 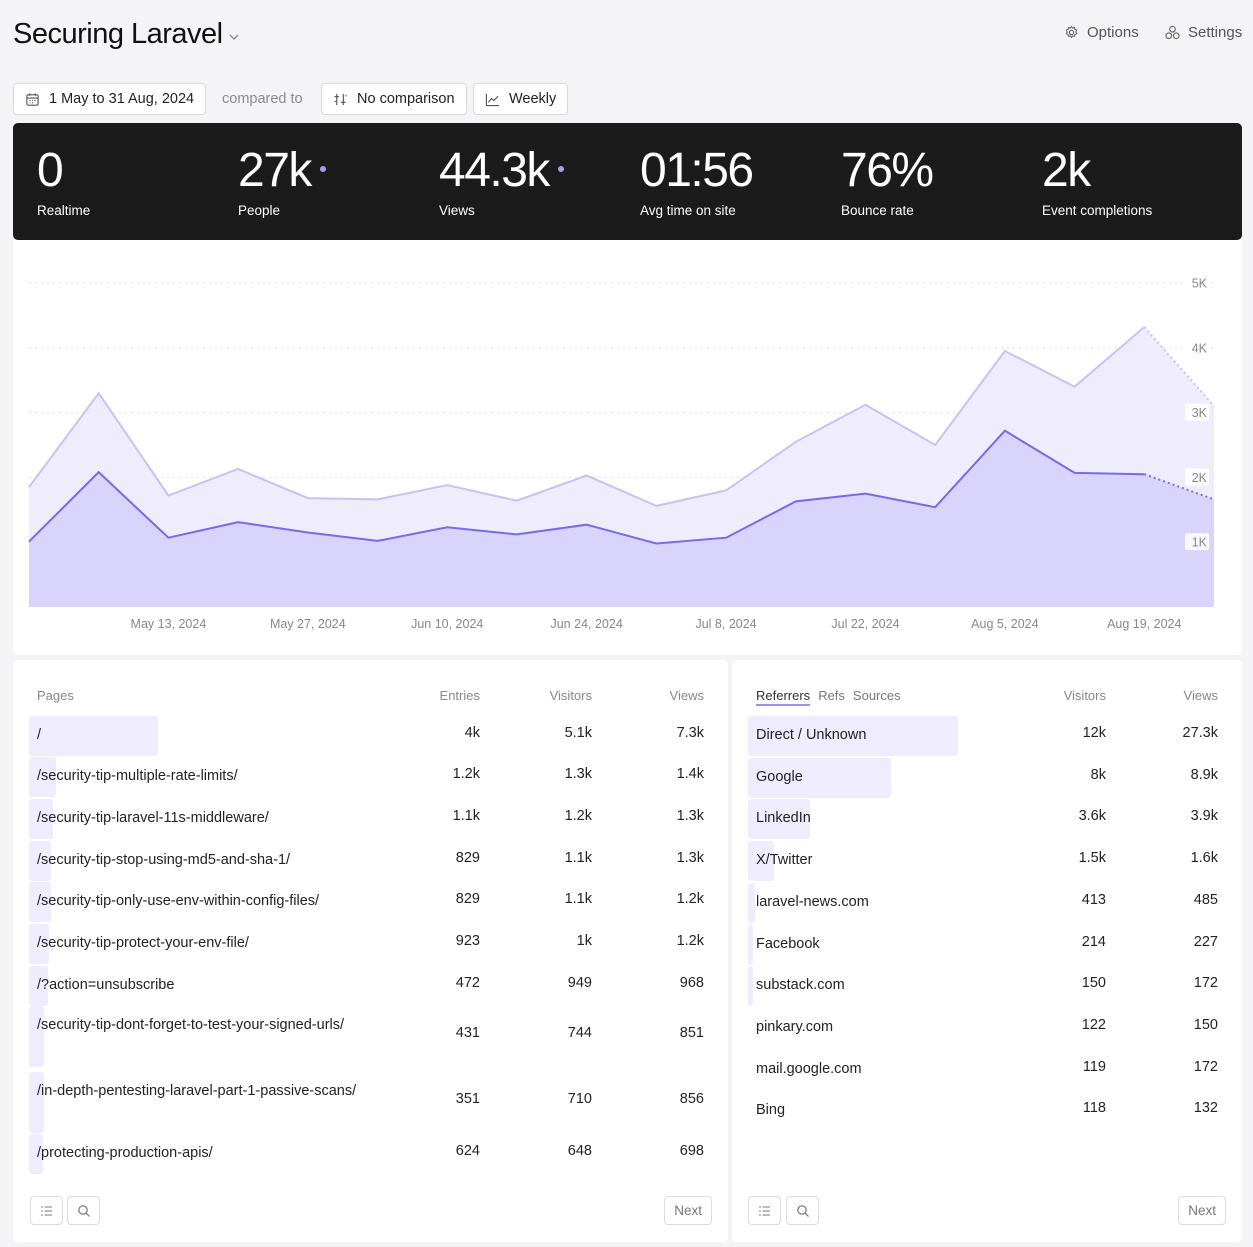 What do you see at coordinates (795, 1027) in the screenshot?
I see `referrer-name: pinkary.com` at bounding box center [795, 1027].